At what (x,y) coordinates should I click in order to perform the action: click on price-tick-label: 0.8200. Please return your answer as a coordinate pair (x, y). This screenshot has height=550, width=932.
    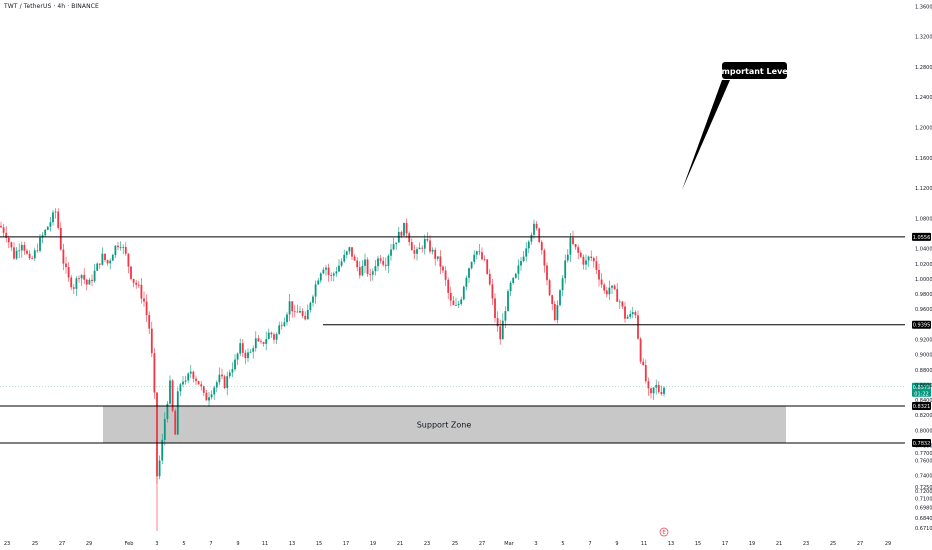
    Looking at the image, I should click on (923, 416).